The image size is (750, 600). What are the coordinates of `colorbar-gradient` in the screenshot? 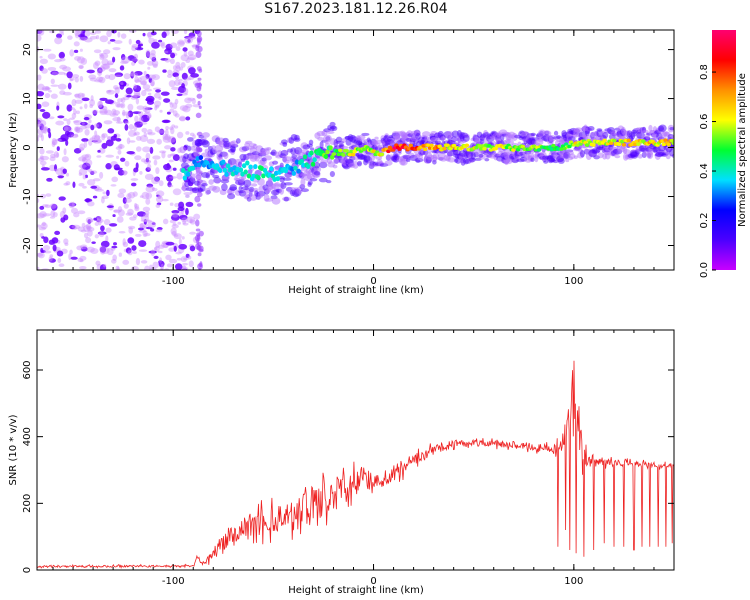 It's located at (724, 150).